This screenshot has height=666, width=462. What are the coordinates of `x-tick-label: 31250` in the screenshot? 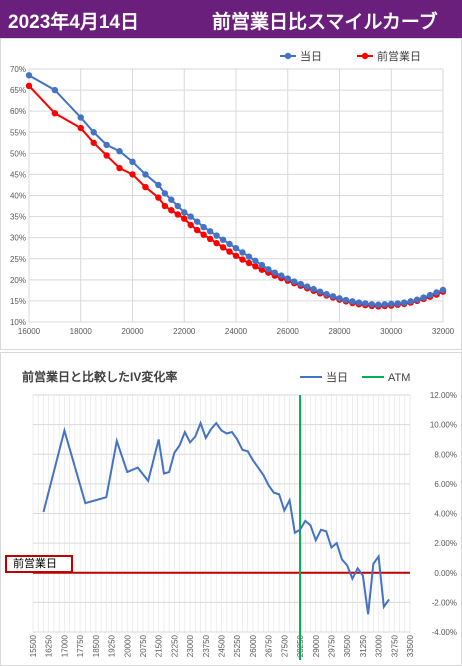 It's located at (363, 645).